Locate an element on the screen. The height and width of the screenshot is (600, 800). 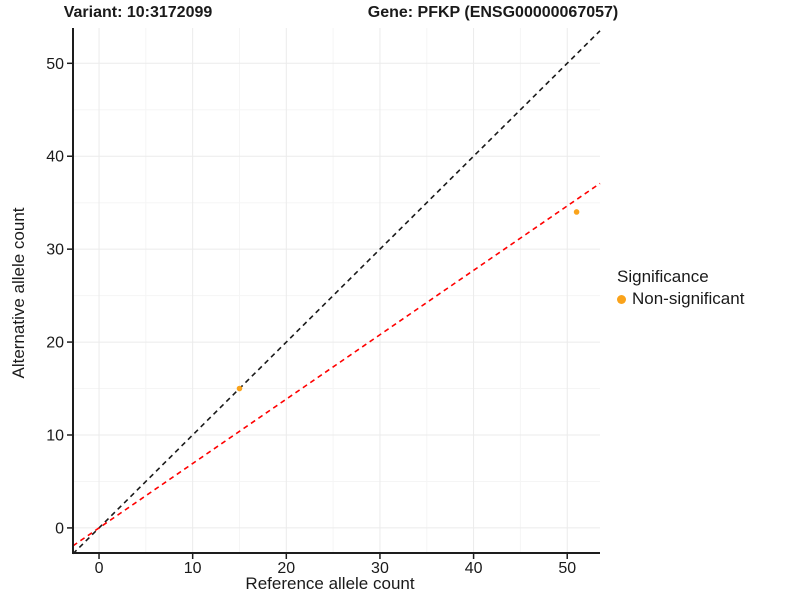
legend-item-label: Non-significant is located at coordinates (688, 298).